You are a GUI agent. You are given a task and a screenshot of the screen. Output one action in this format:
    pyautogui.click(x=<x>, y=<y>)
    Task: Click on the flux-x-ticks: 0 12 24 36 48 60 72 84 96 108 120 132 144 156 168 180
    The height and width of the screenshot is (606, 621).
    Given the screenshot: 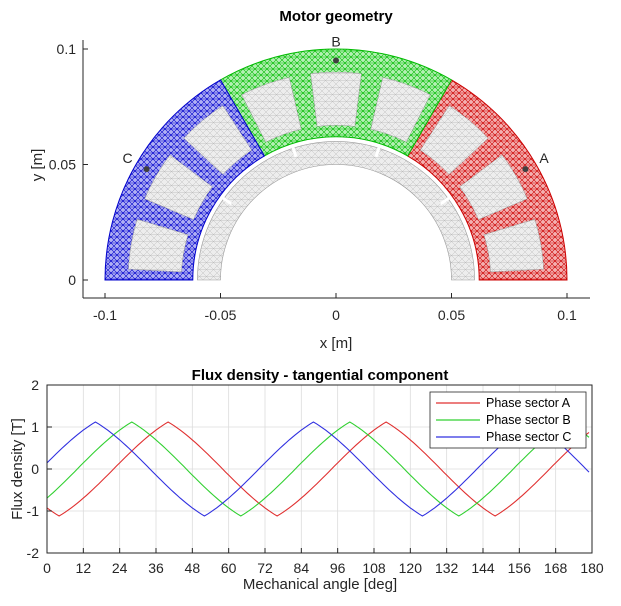 What is the action you would take?
    pyautogui.click(x=323, y=562)
    